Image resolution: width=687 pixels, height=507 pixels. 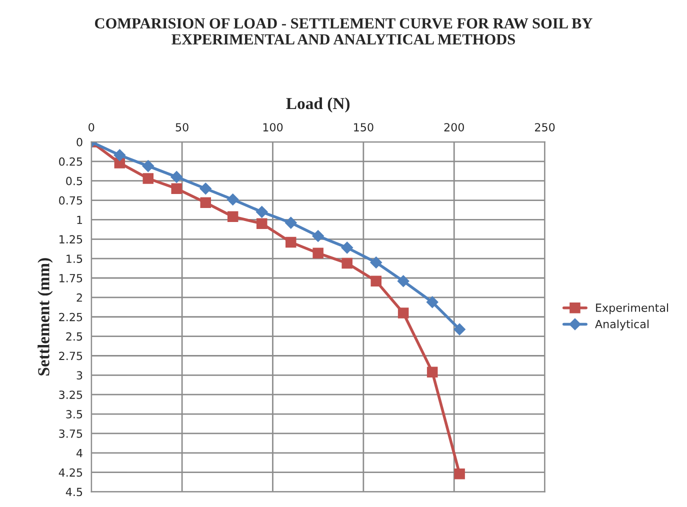 What do you see at coordinates (74, 336) in the screenshot?
I see `y-tick-label: 2.5` at bounding box center [74, 336].